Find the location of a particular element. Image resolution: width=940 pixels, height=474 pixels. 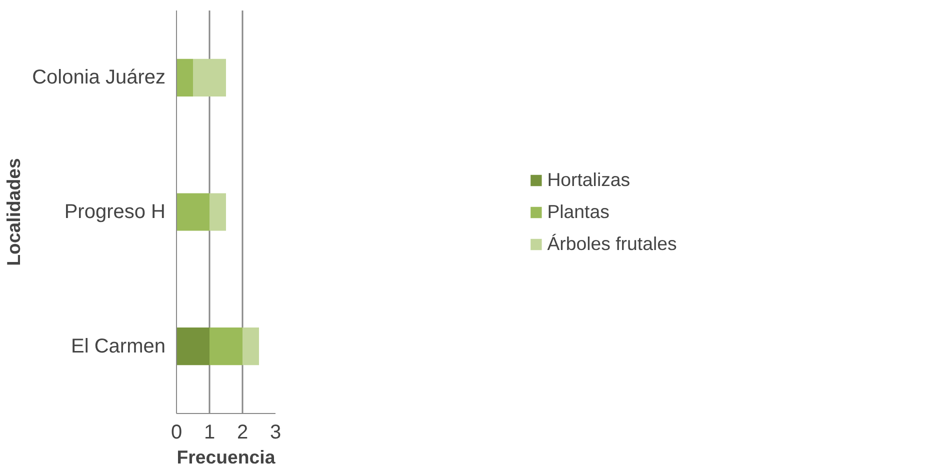

x-tick-label: 1 is located at coordinates (210, 433).